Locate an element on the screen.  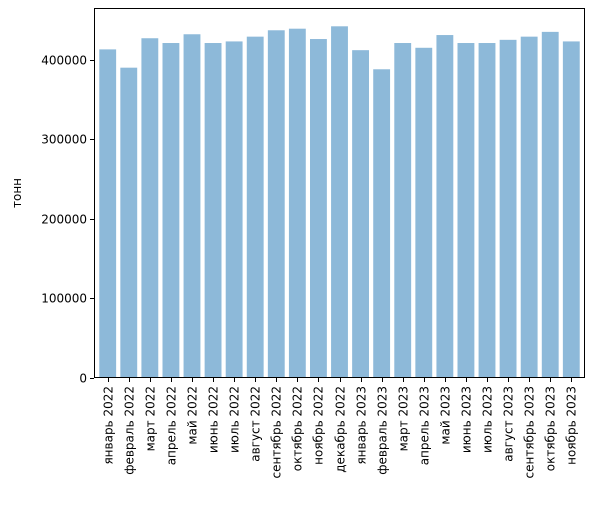
x-tick-label: февраль 2022 is located at coordinates (130, 430).